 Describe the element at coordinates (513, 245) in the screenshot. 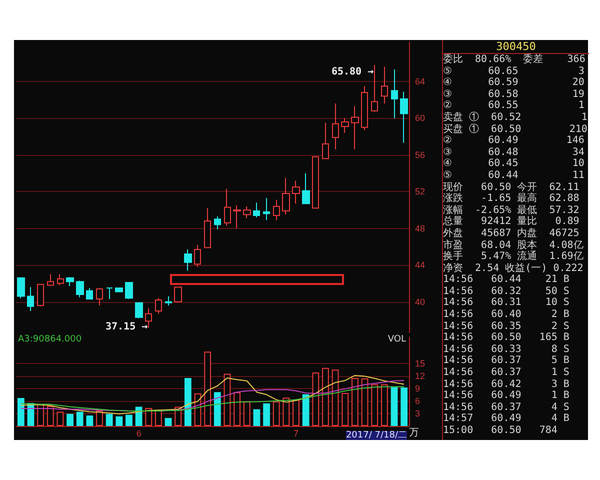

I see `text: 市盈 68.04 股本 4.08亿` at that location.